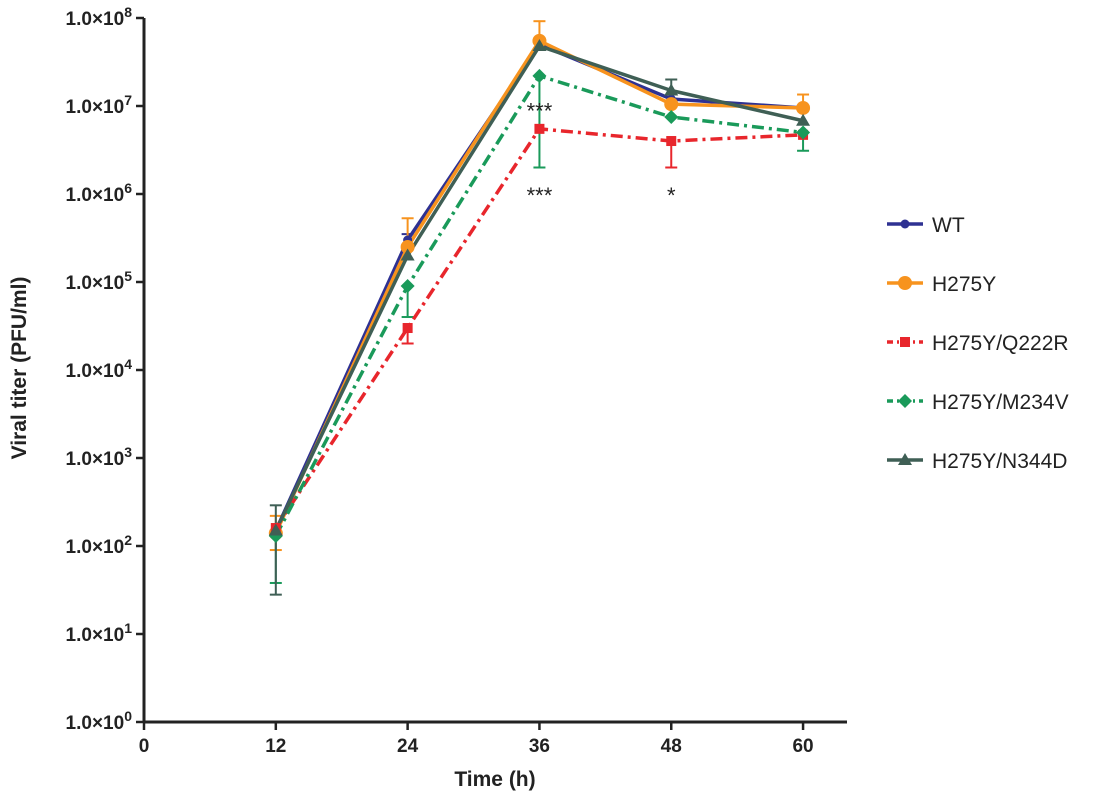  What do you see at coordinates (999, 461) in the screenshot?
I see `legend-label-h275y-n344d: H275Y/N344D` at bounding box center [999, 461].